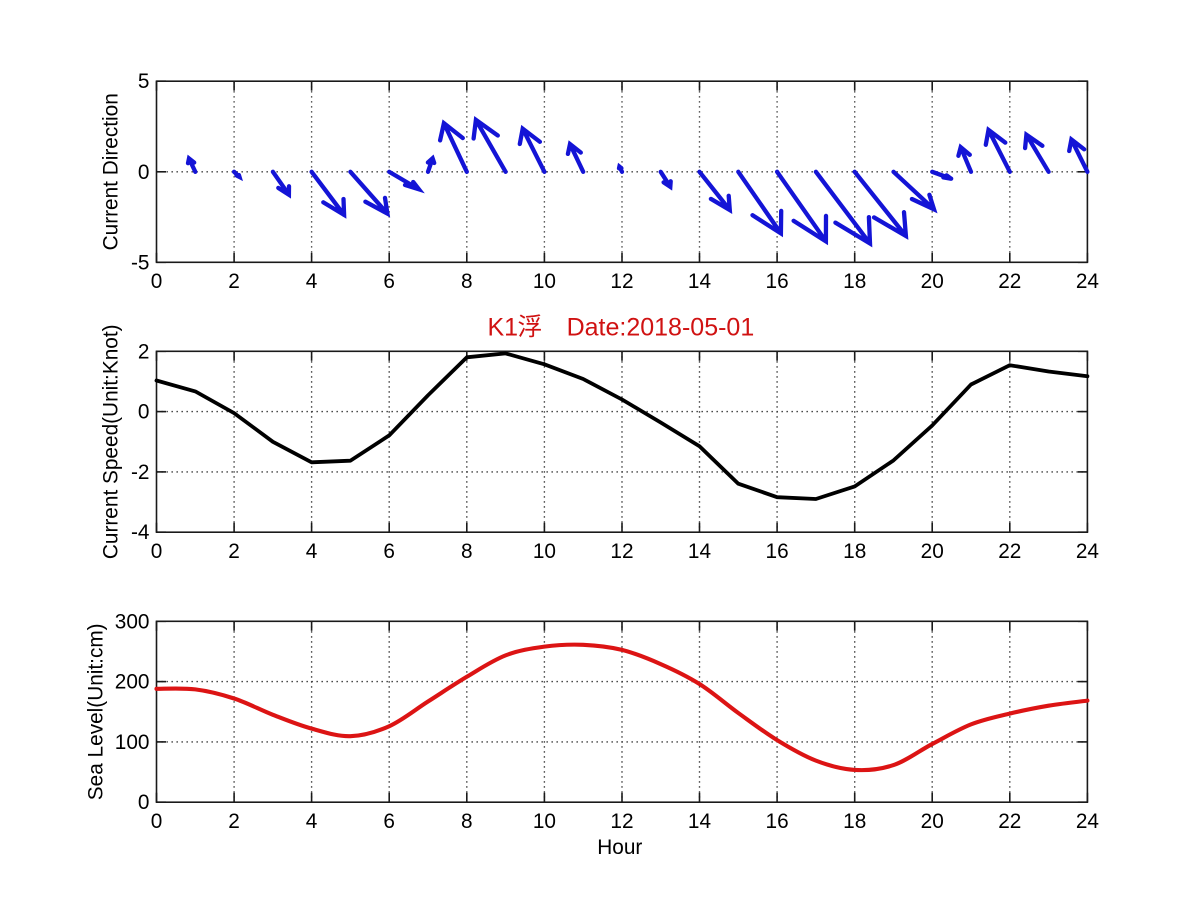 This screenshot has width=1201, height=901. What do you see at coordinates (661, 327) in the screenshot?
I see `svg-text: Date:2018-05-01` at bounding box center [661, 327].